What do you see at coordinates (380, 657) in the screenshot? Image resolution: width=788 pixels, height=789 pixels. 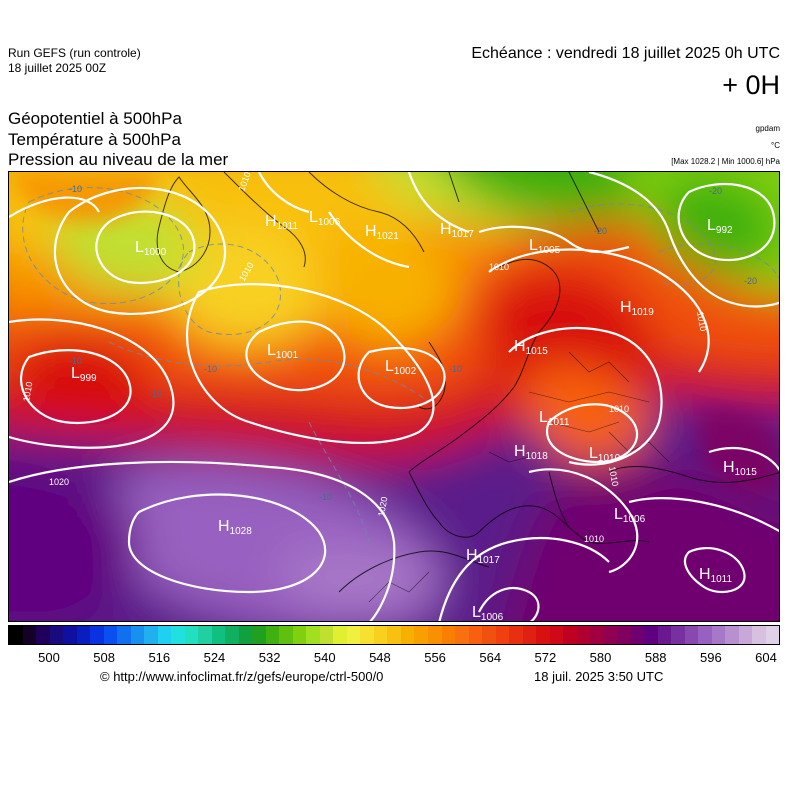 I see `color-scale-tick: 548` at bounding box center [380, 657].